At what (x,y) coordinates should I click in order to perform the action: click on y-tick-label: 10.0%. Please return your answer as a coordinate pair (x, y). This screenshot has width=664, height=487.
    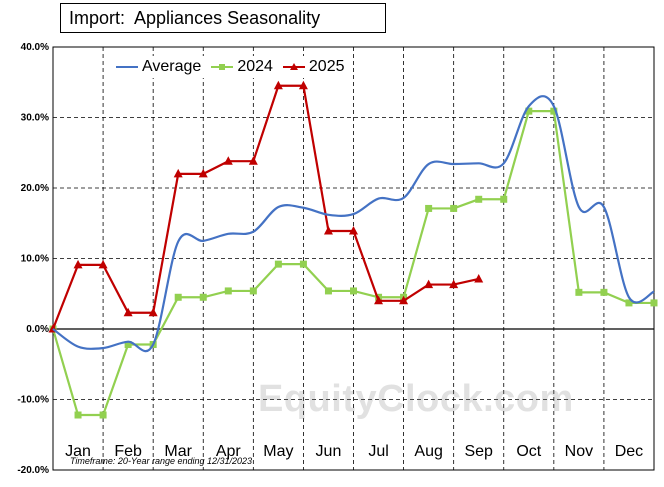
    Looking at the image, I should click on (35, 259).